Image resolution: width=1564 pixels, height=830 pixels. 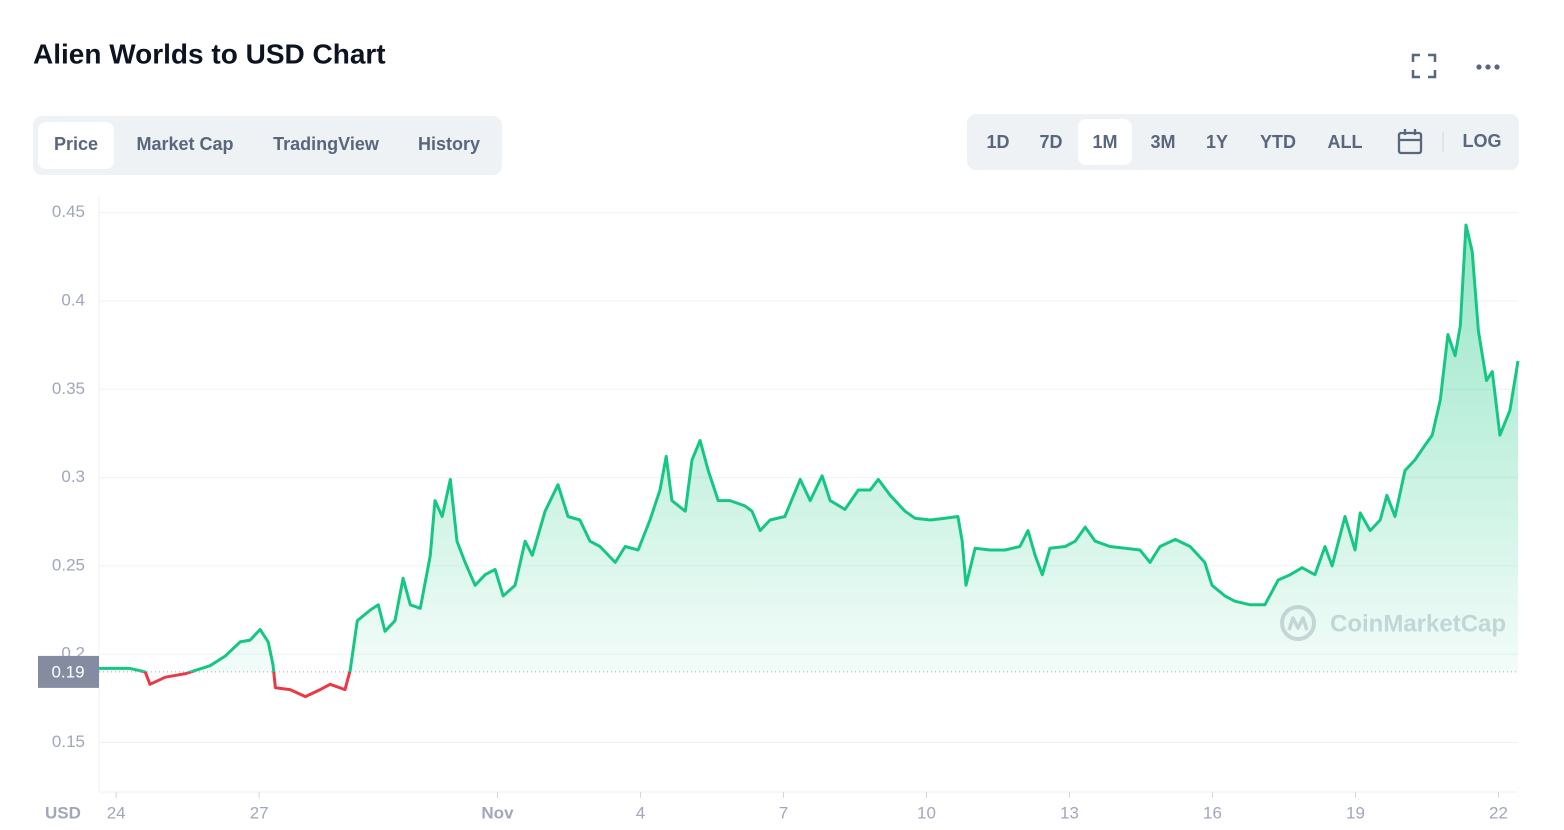 I want to click on range-button: 1D, so click(x=997, y=142).